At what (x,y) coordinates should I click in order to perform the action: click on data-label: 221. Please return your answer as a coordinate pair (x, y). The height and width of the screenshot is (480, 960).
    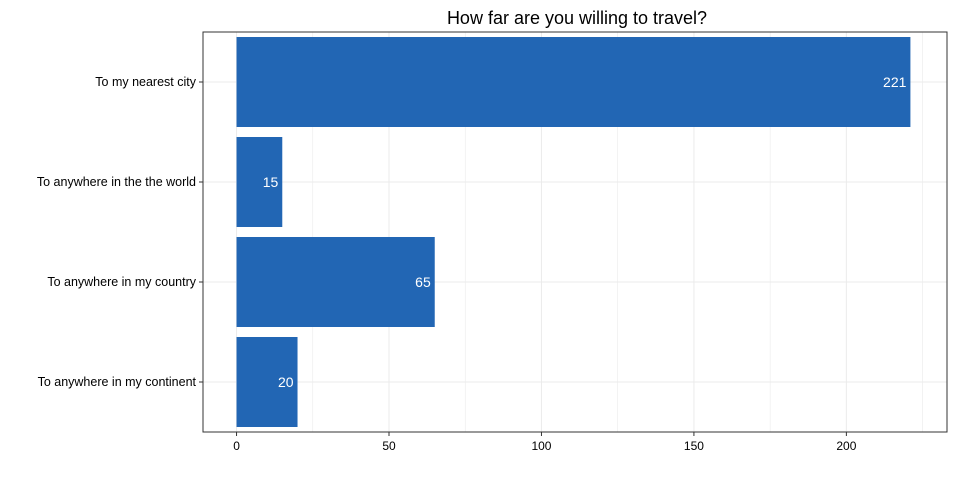
    Looking at the image, I should click on (895, 82).